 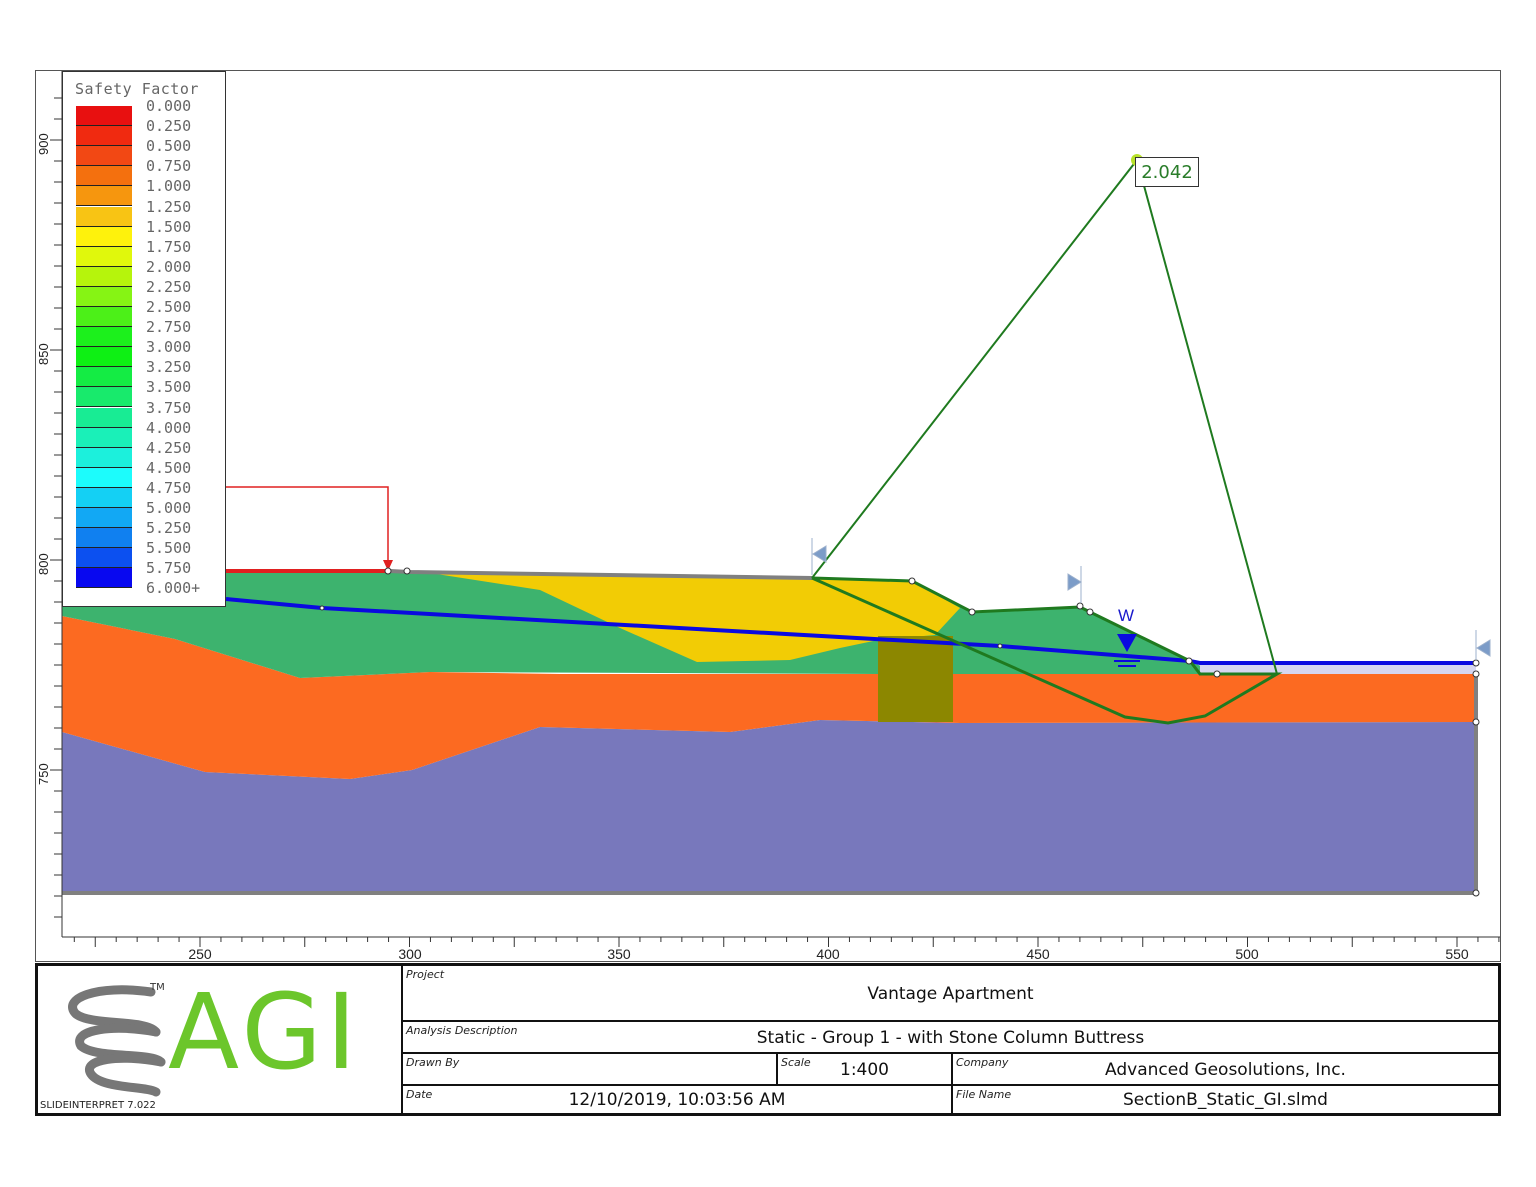 What do you see at coordinates (169, 548) in the screenshot?
I see `legend-label: 5.500` at bounding box center [169, 548].